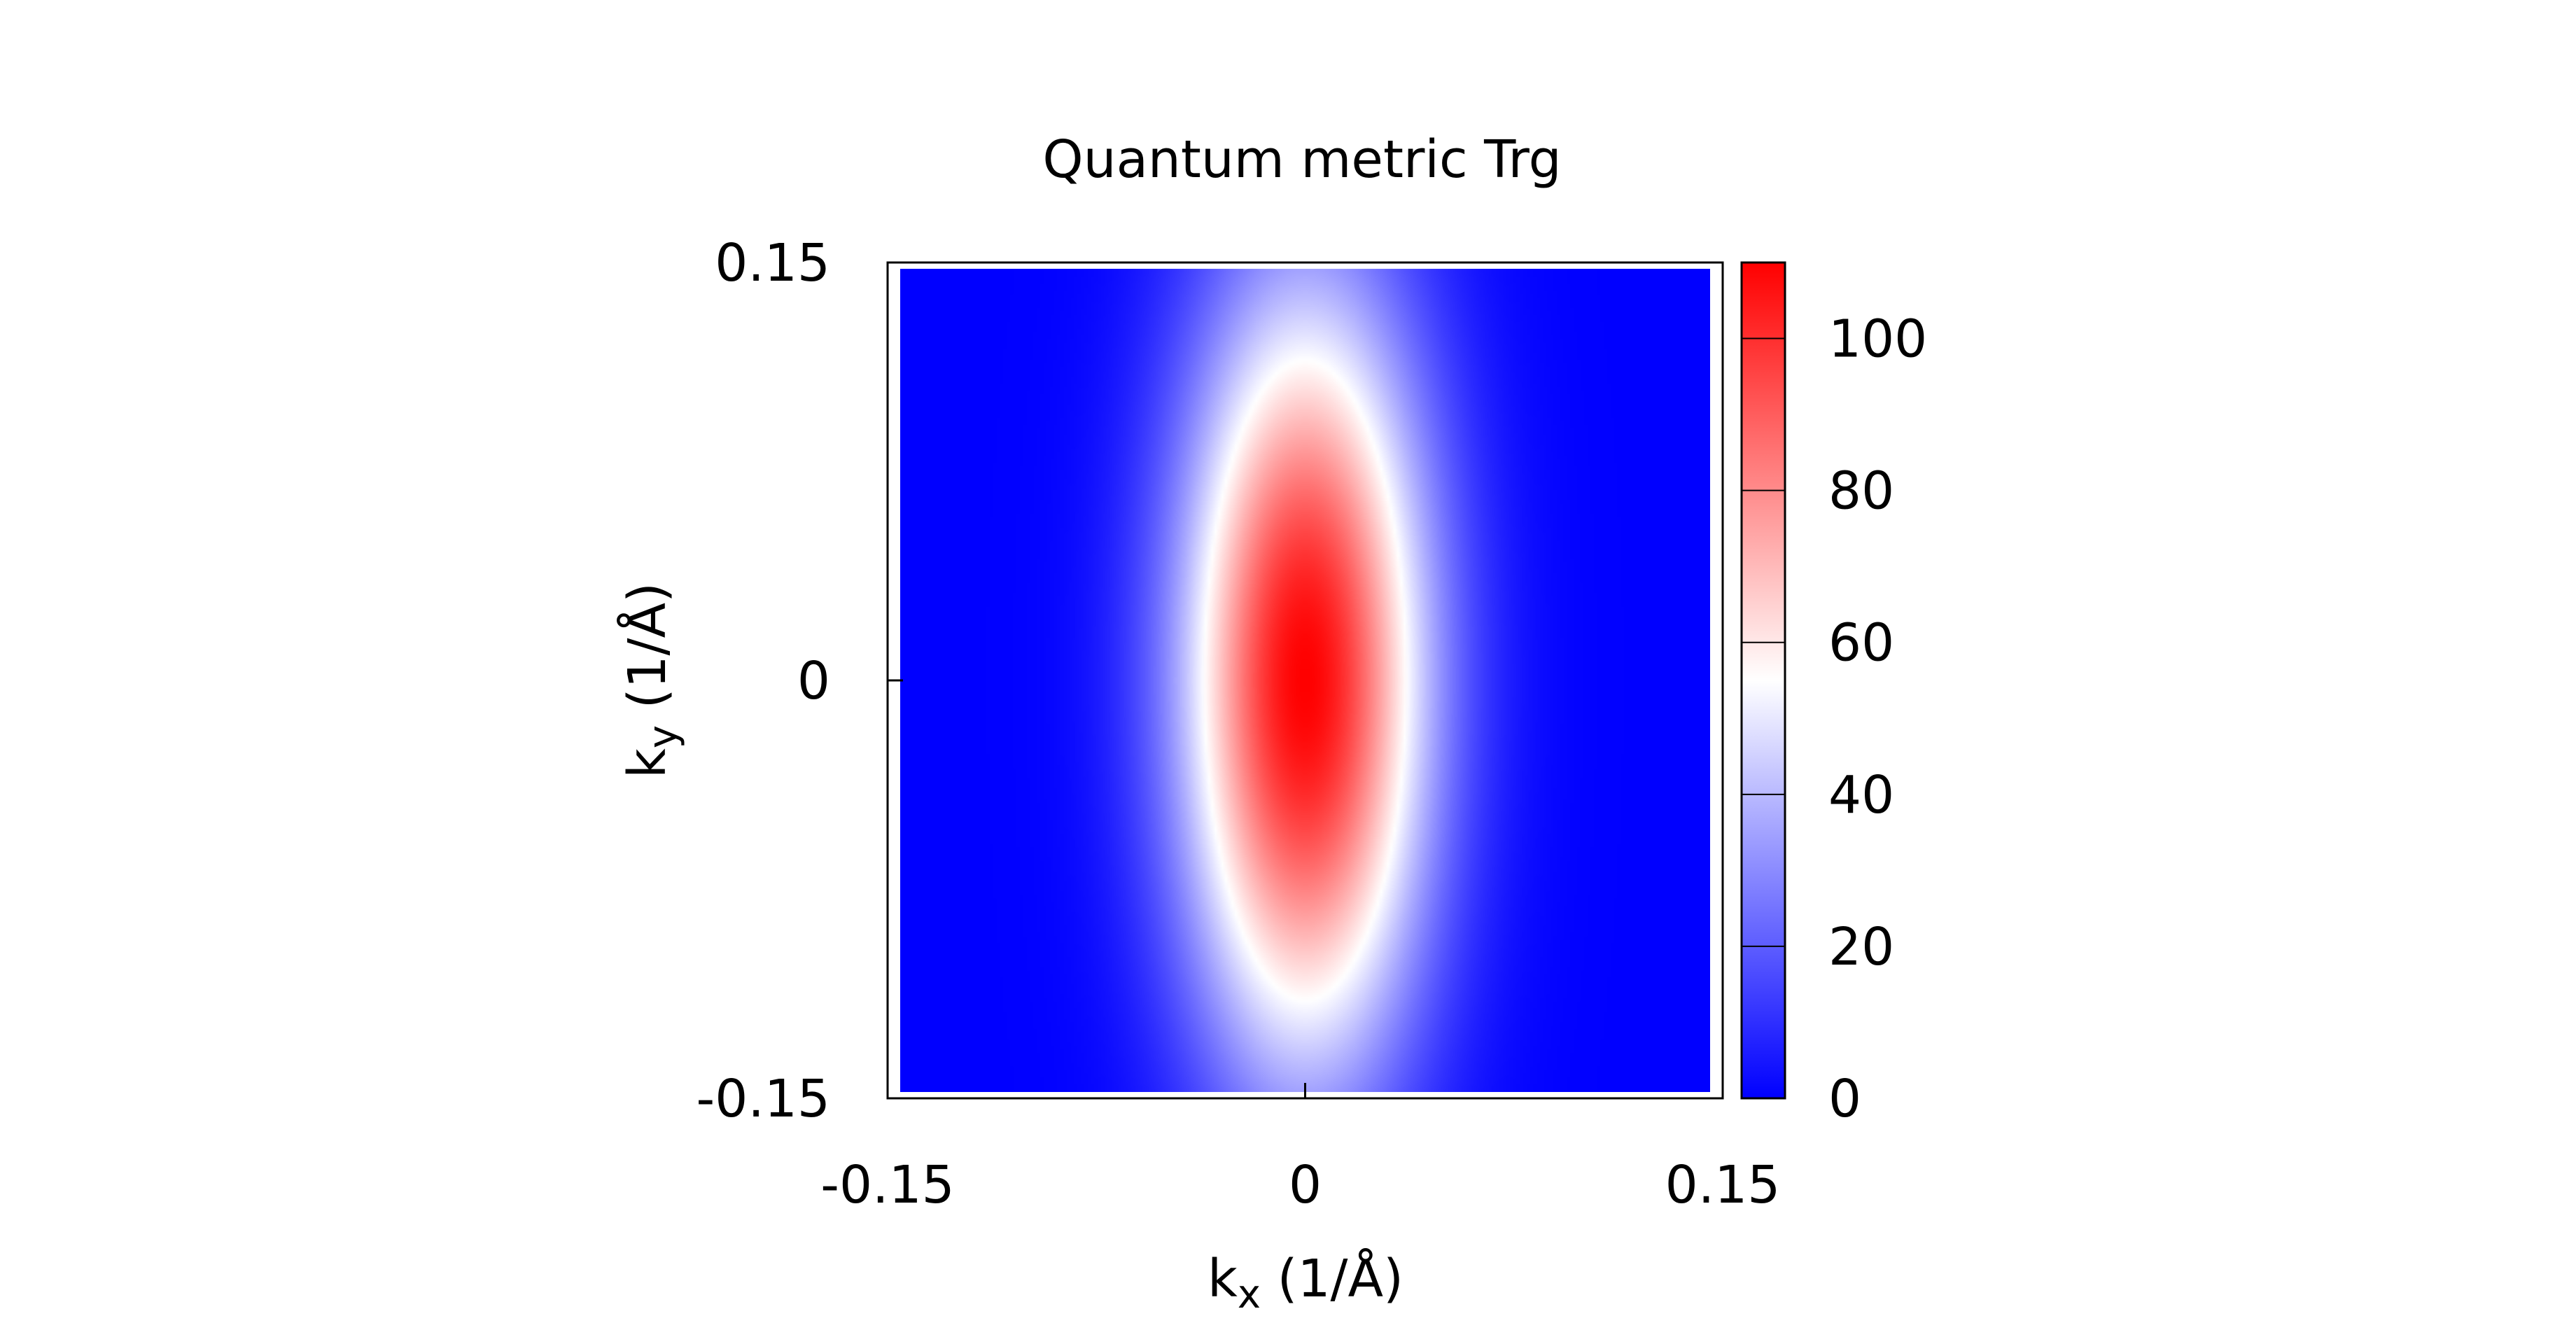 The image size is (2576, 1344). Describe the element at coordinates (1223, 1279) in the screenshot. I see `x-axis-label-base: k` at that location.